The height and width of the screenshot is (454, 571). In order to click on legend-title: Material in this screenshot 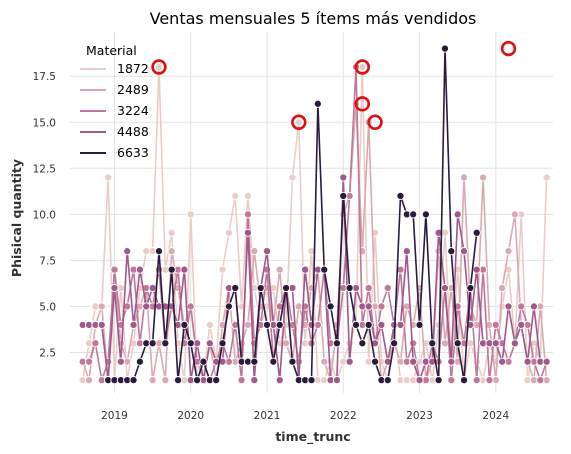, I will do `click(111, 50)`.